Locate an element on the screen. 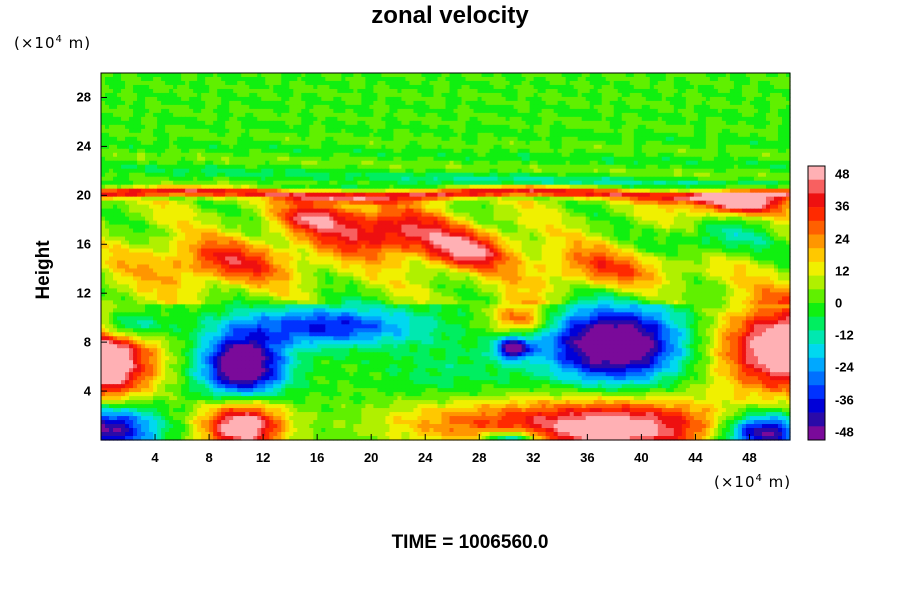  y-tick-label: 24 is located at coordinates (83, 146).